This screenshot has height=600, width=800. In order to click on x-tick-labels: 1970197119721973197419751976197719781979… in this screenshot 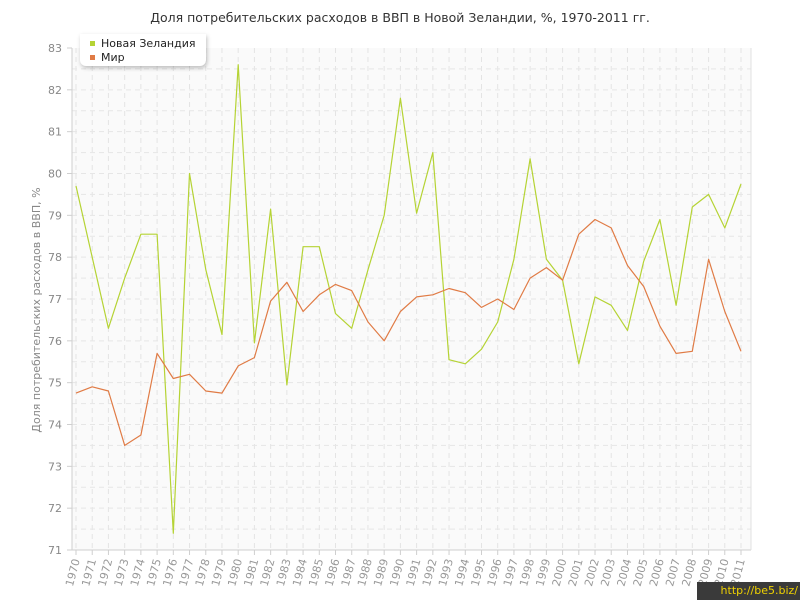, I will do `click(405, 572)`.